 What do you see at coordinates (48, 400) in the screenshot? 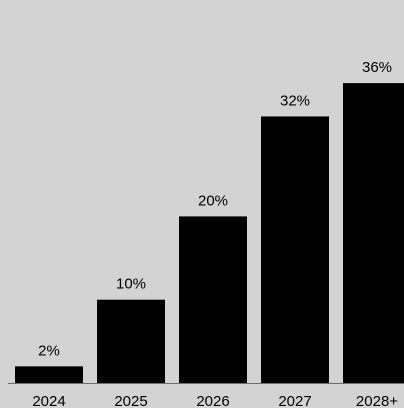
I see `x-tick-label-2024: 2024` at bounding box center [48, 400].